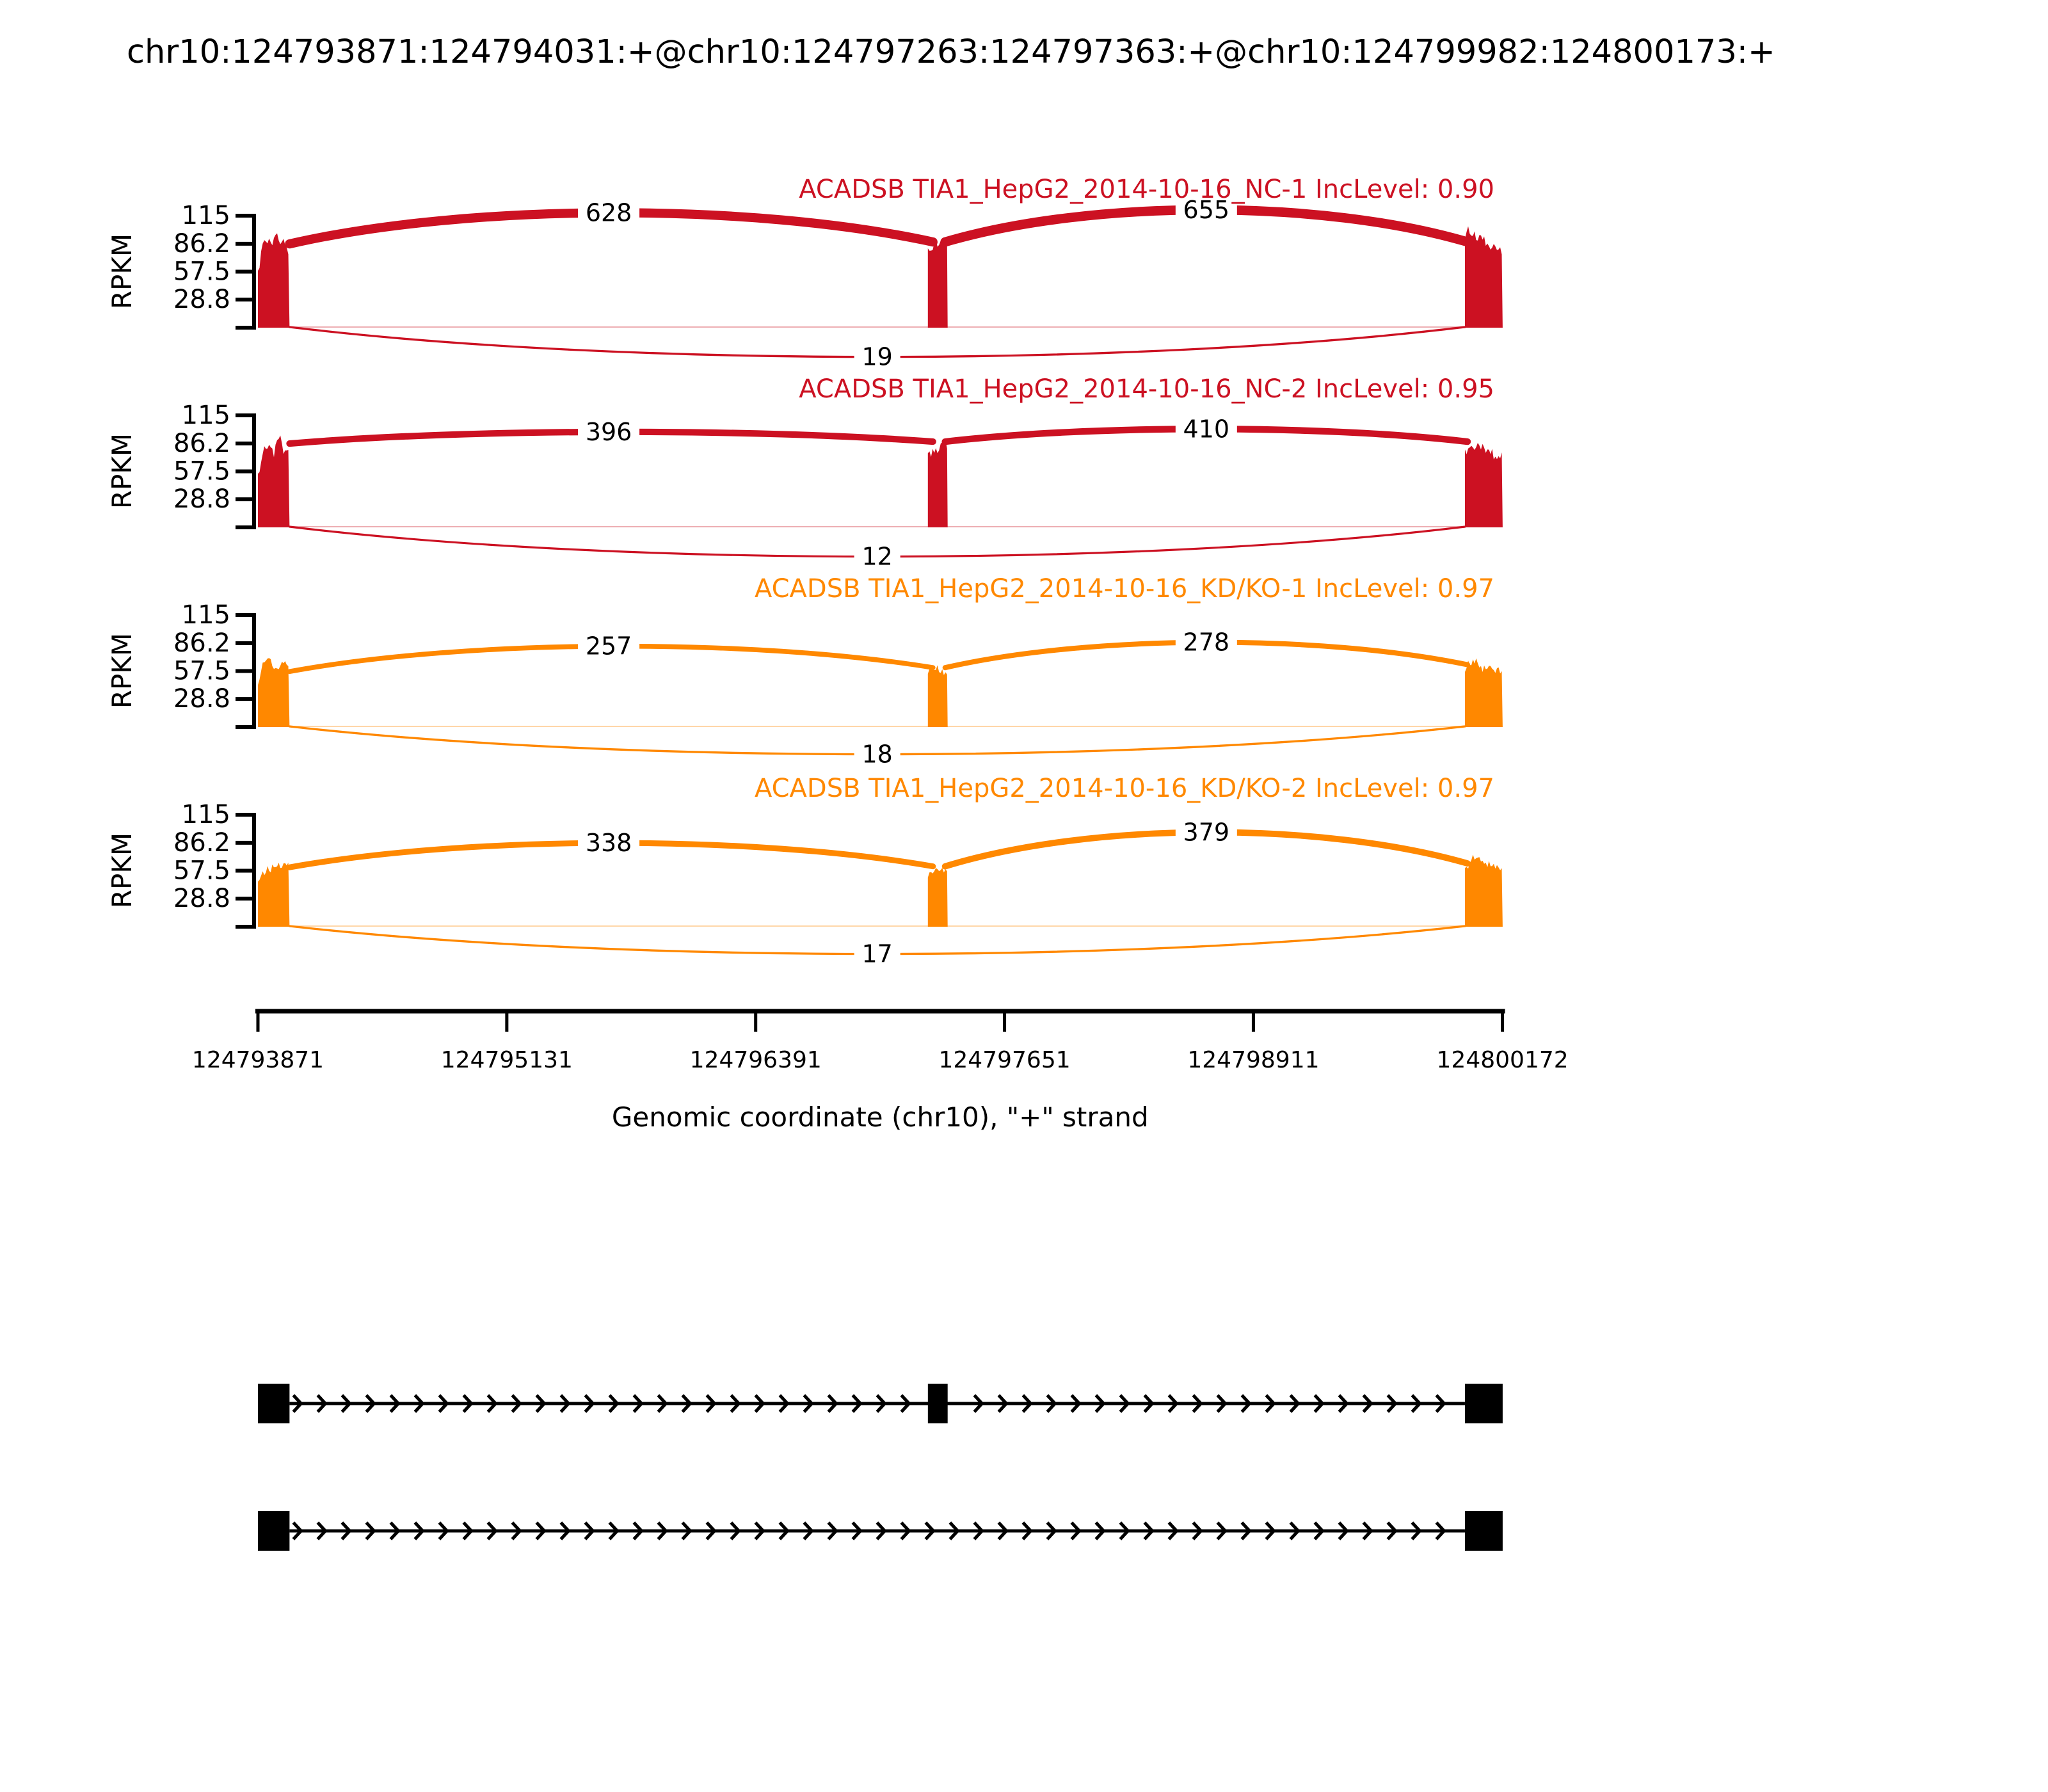 The image size is (2048, 1792). I want to click on junction-count-label: 379, so click(1206, 832).